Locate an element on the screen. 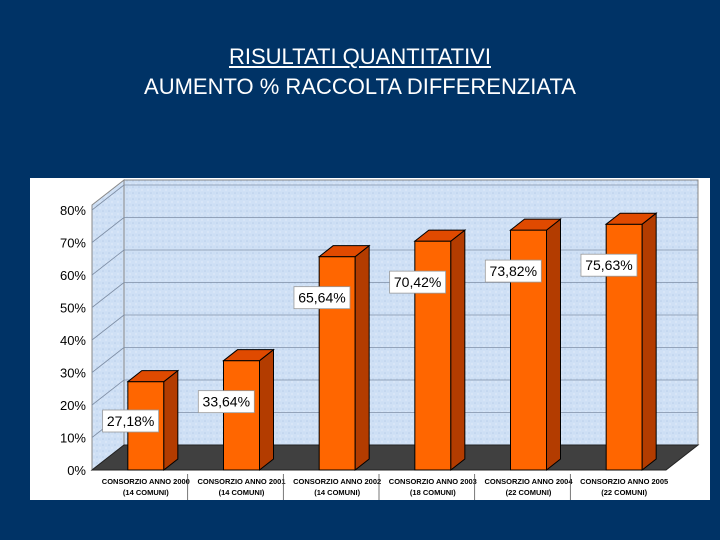 Image resolution: width=720 pixels, height=540 pixels. bar is located at coordinates (241, 415).